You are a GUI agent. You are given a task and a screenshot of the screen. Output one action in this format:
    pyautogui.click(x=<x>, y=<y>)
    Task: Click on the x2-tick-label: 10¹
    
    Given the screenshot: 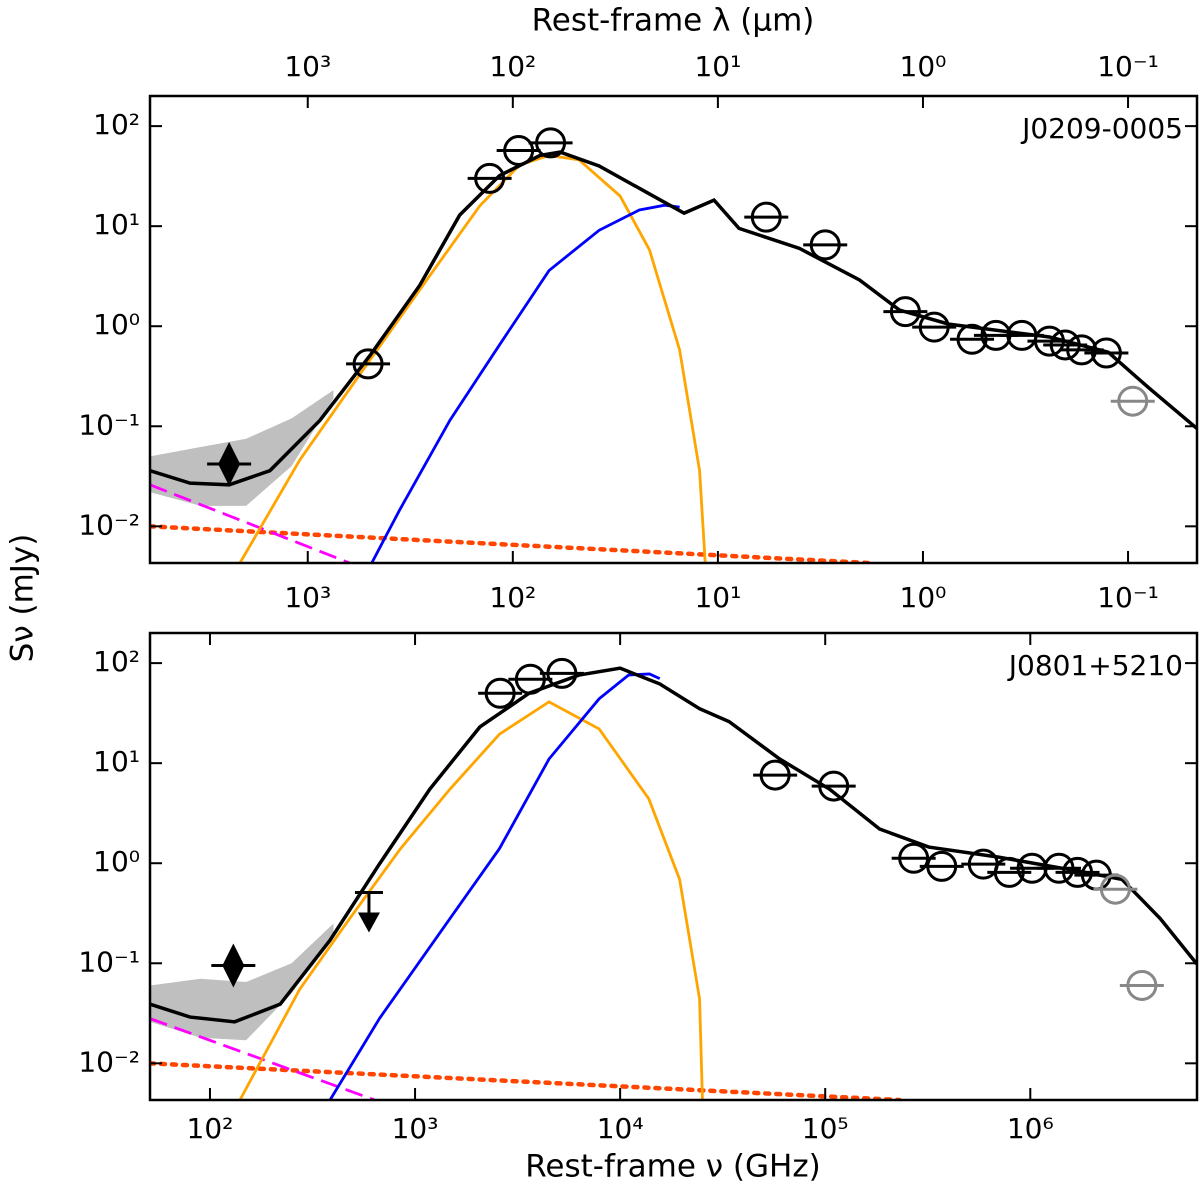 What is the action you would take?
    pyautogui.click(x=717, y=597)
    